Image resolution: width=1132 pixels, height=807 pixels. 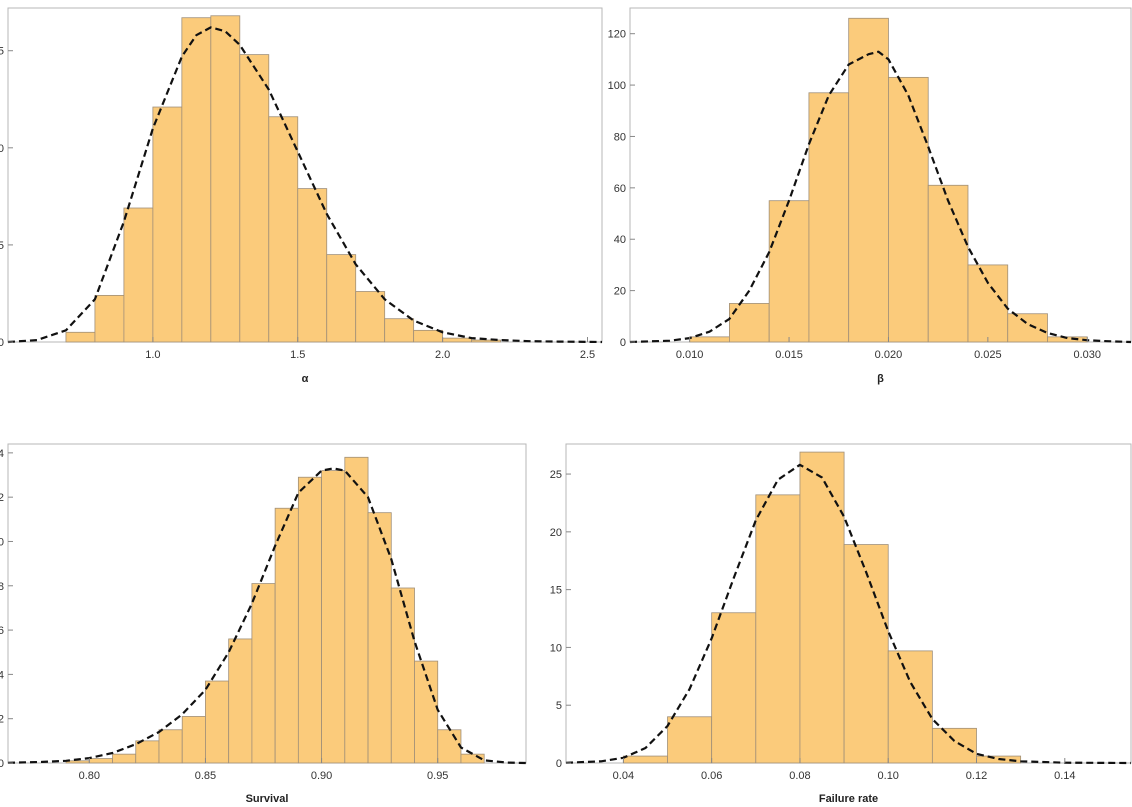 I want to click on x-tick-label: 0.14, so click(x=1064, y=776).